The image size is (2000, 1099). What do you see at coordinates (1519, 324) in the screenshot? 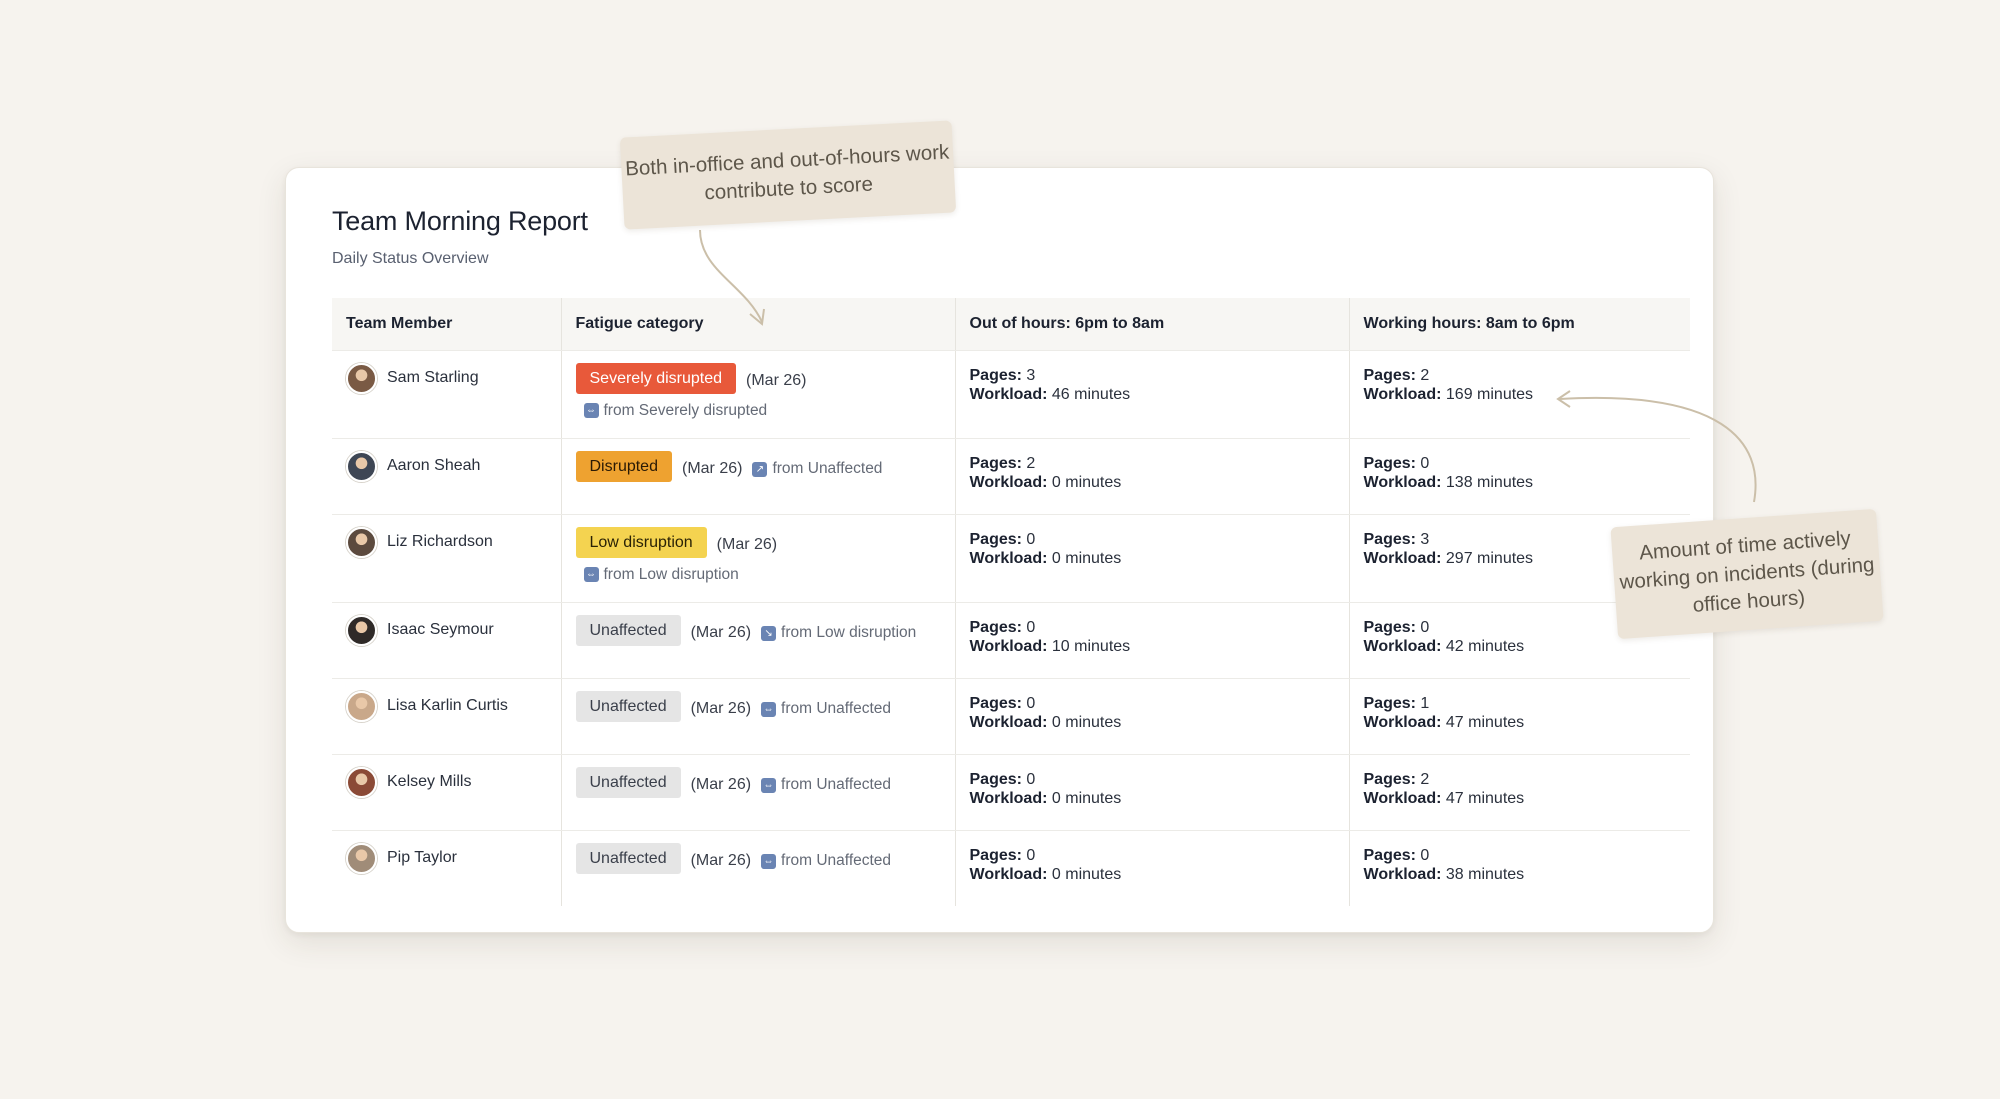
I see `column-header-working-hours: Working hours: 8am to 6pm` at bounding box center [1519, 324].